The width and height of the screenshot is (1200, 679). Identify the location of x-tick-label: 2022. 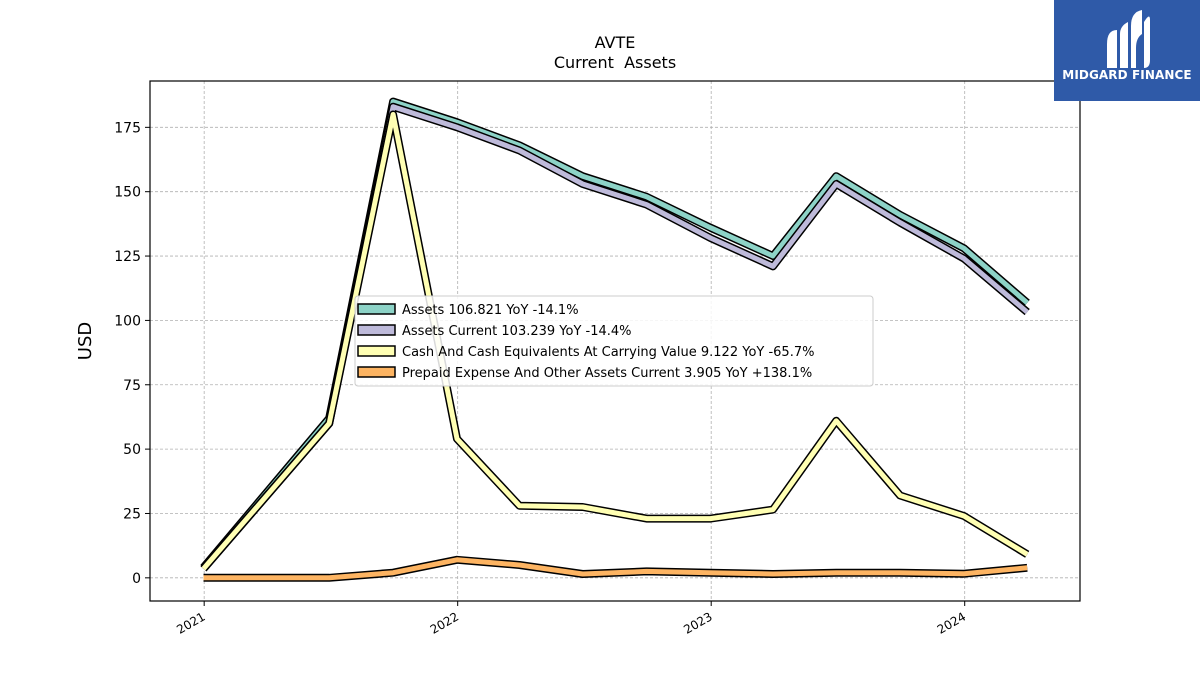
(444, 622).